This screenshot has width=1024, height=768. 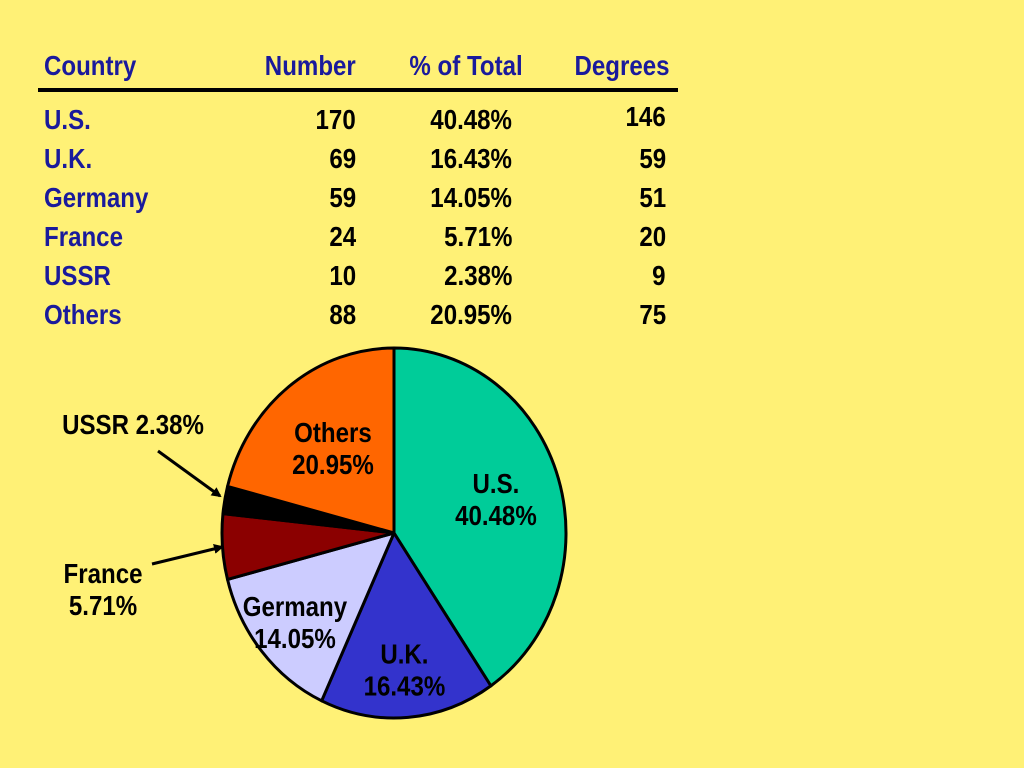 I want to click on pie-slice-u-k, so click(x=406, y=625).